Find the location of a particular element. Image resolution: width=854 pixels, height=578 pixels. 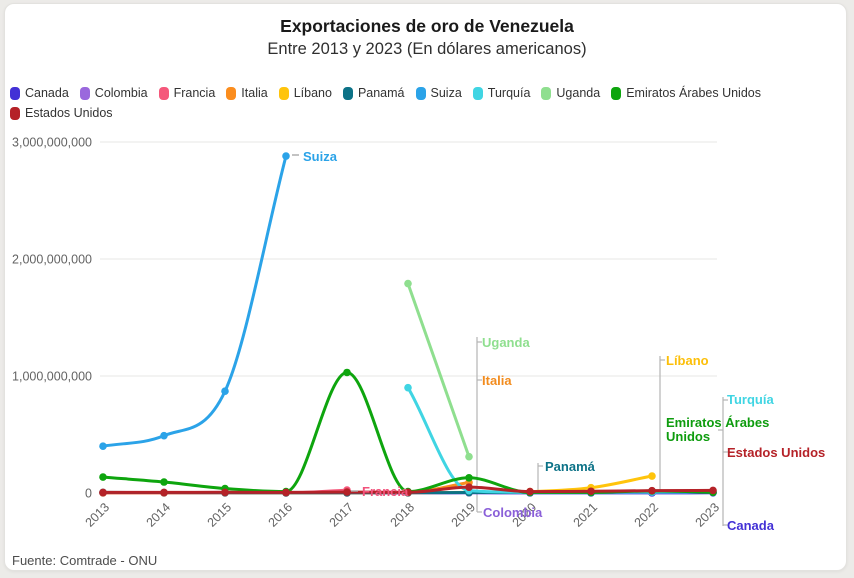

legend-item-suiza: Suiza is located at coordinates (438, 93).